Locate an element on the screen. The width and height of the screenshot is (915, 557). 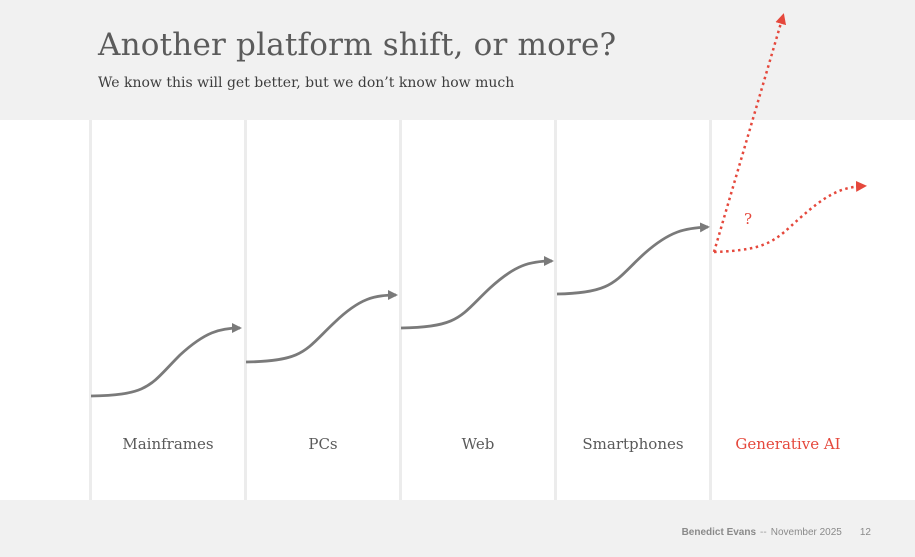
author-name: Benedict Evans is located at coordinates (719, 532).